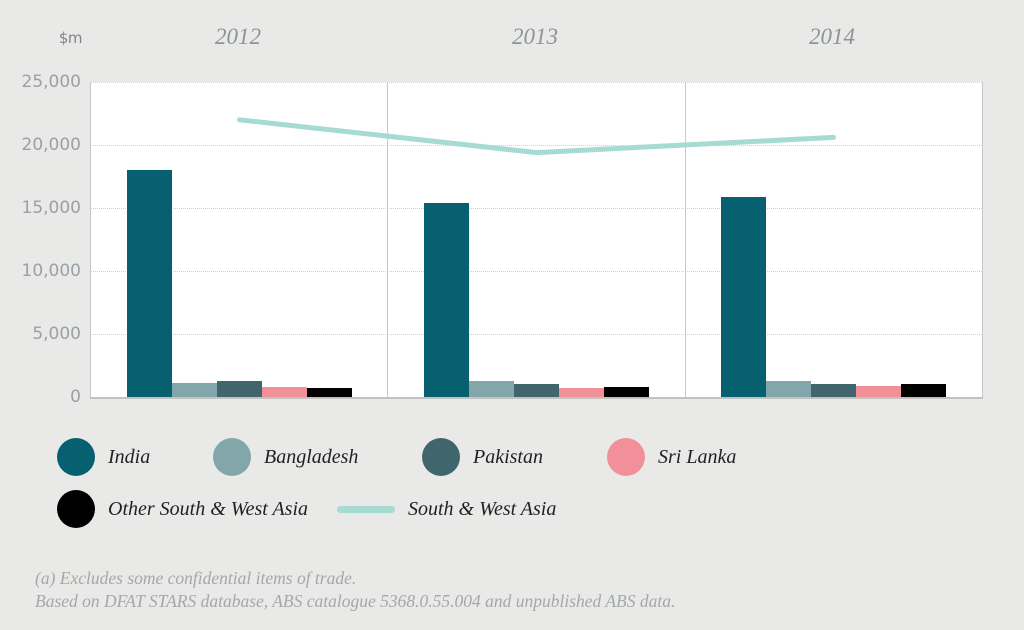 The width and height of the screenshot is (1024, 630). Describe the element at coordinates (51, 82) in the screenshot. I see `y-axis-tick-label: 25,000` at that location.